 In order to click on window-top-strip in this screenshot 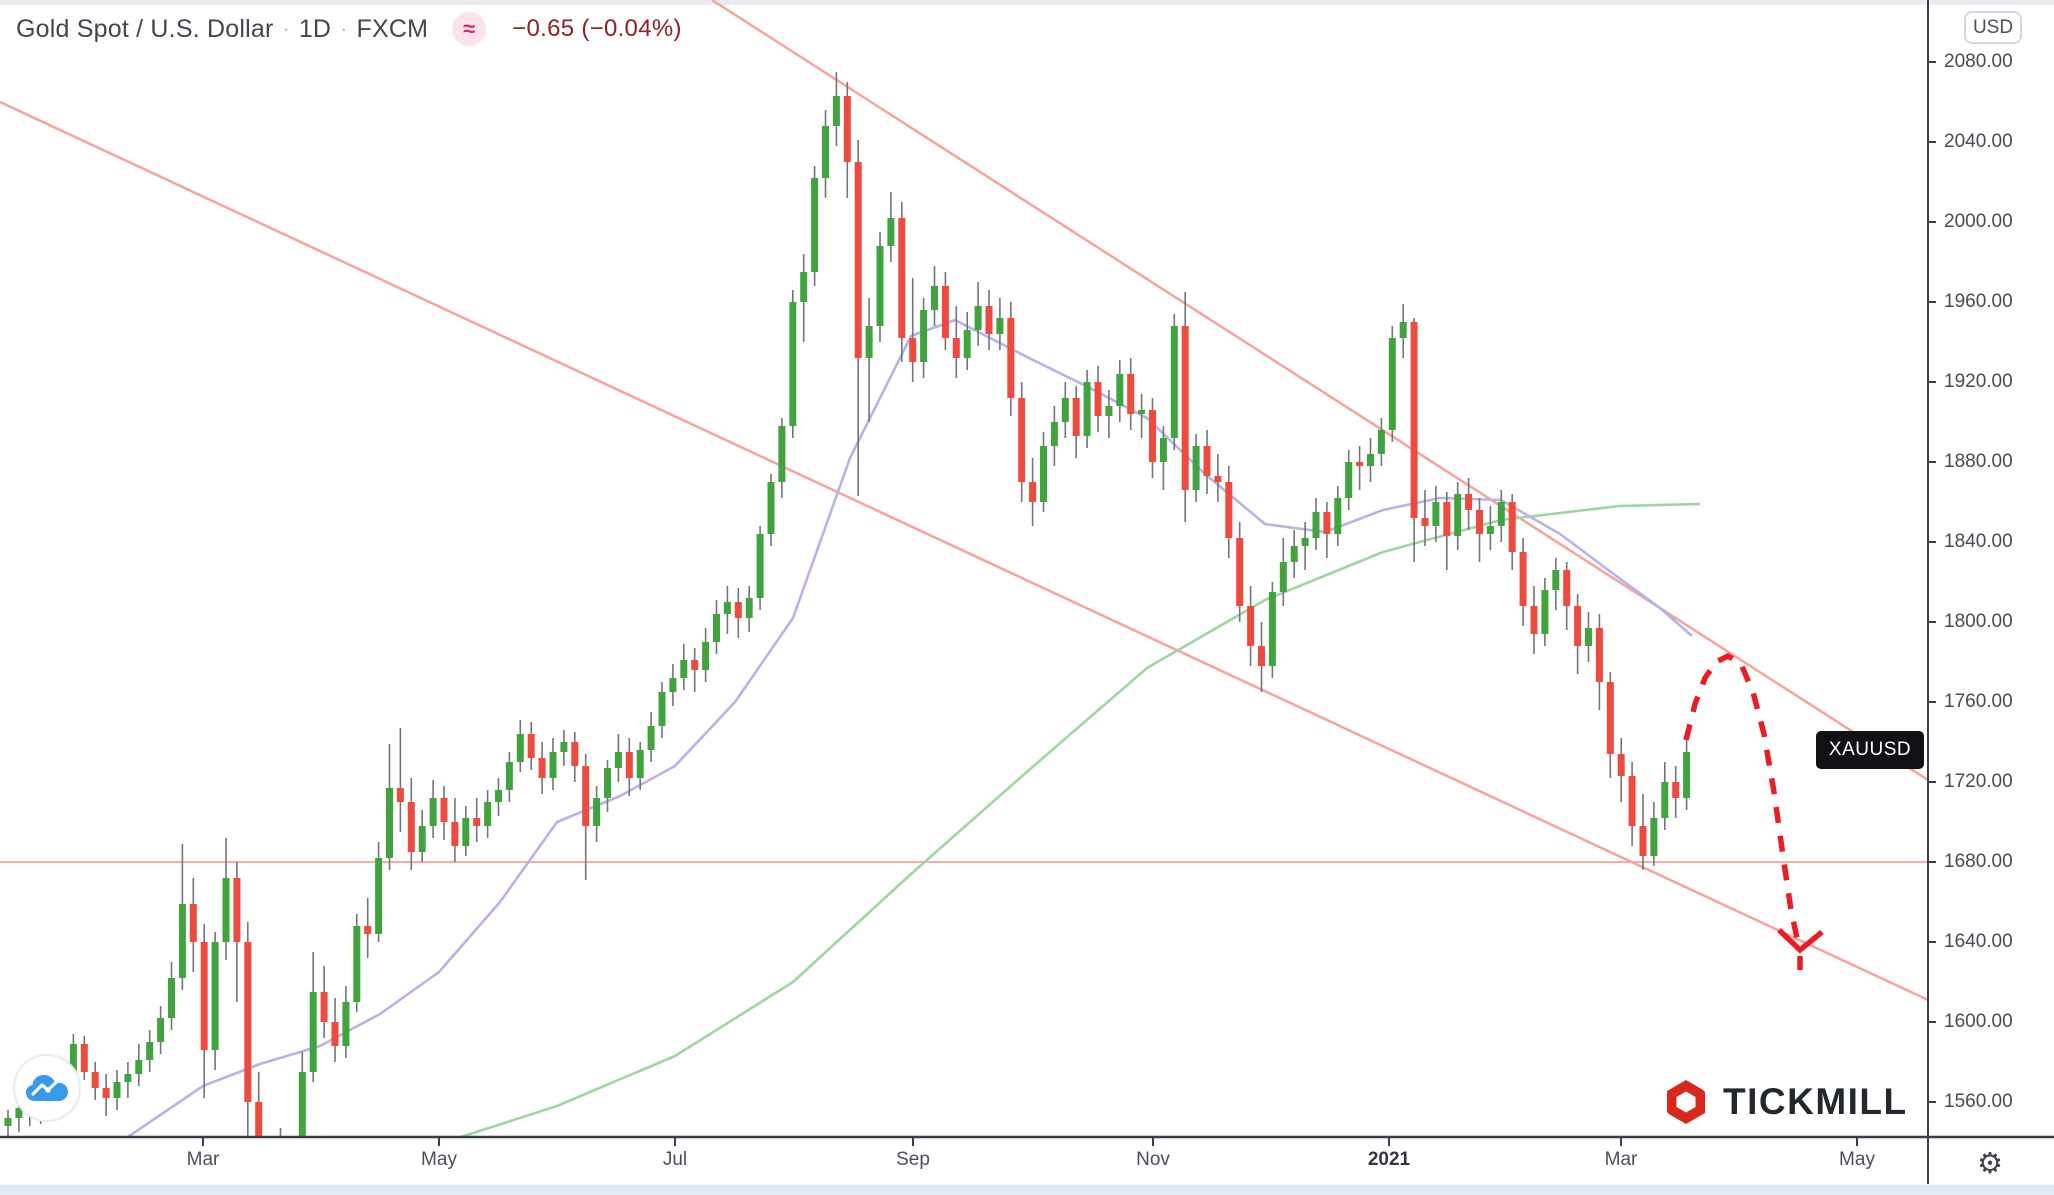, I will do `click(1027, 2)`.